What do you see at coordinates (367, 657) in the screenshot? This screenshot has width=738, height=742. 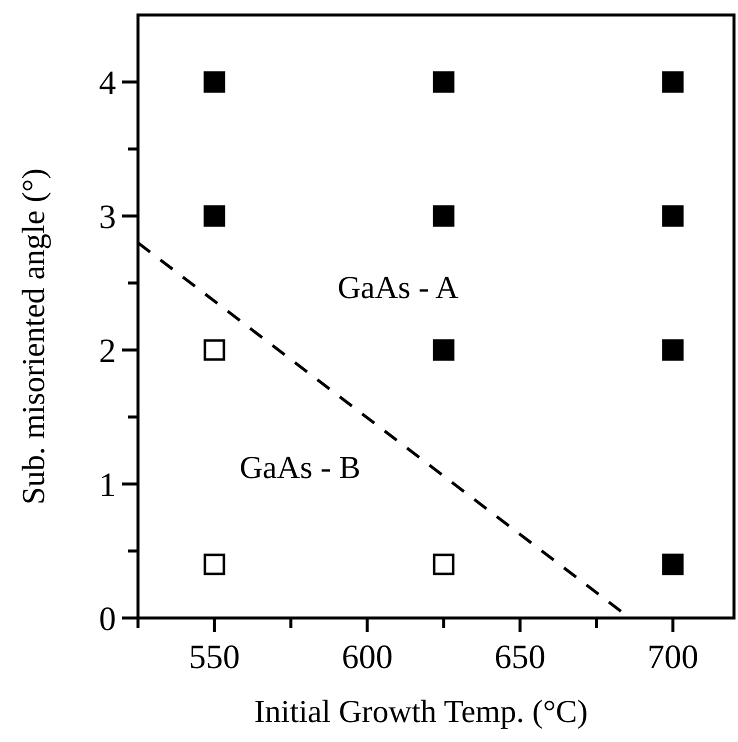 I see `x-tick-label: 600` at bounding box center [367, 657].